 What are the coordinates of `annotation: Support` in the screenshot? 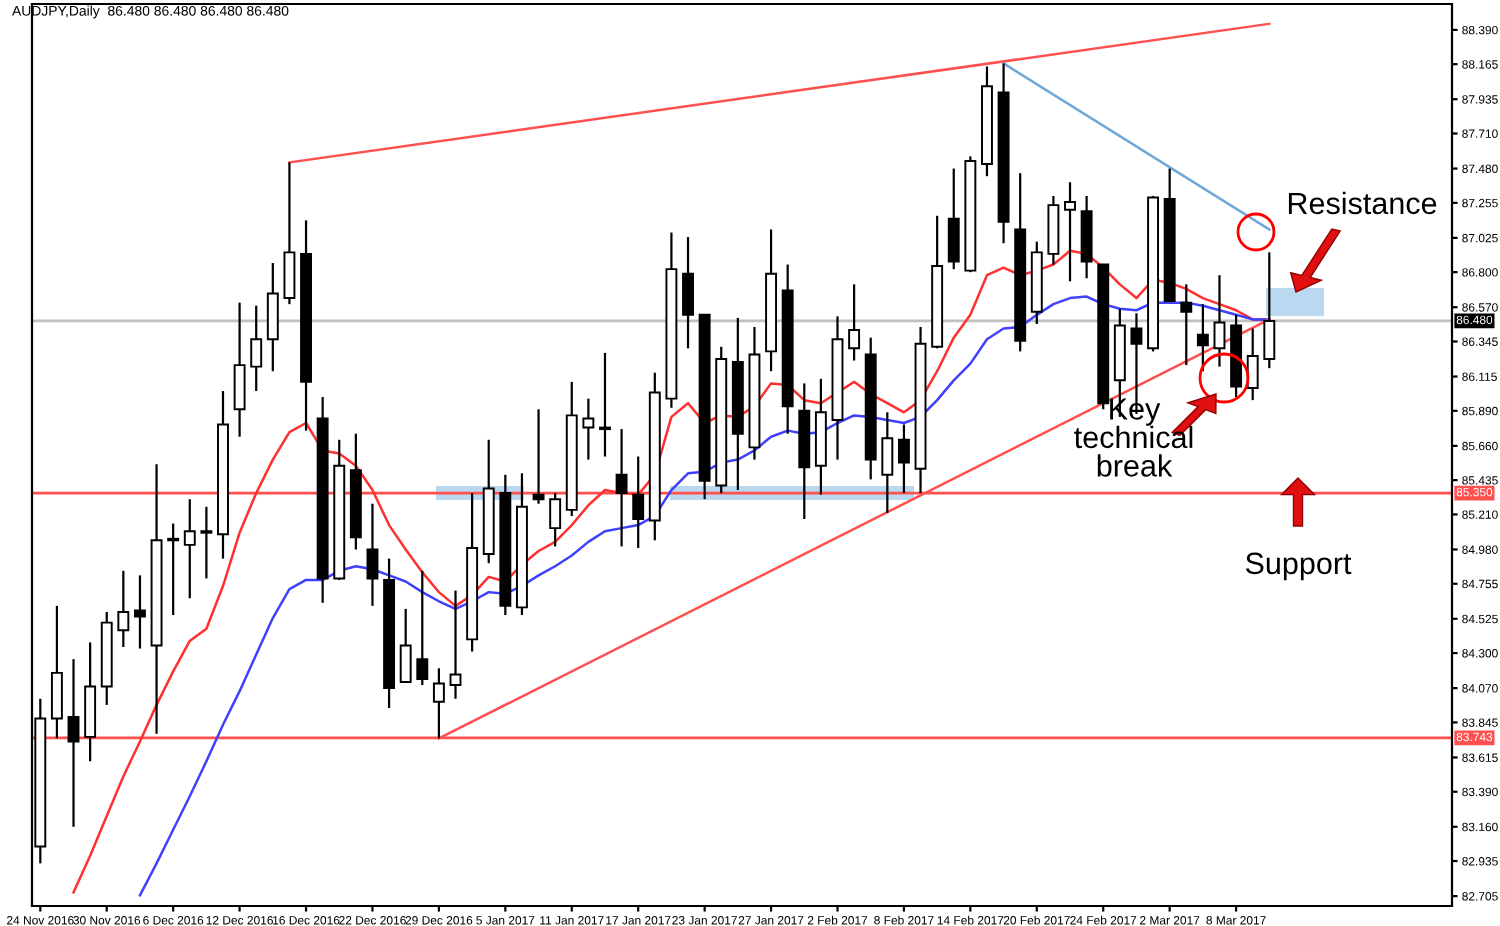 It's located at (1298, 566).